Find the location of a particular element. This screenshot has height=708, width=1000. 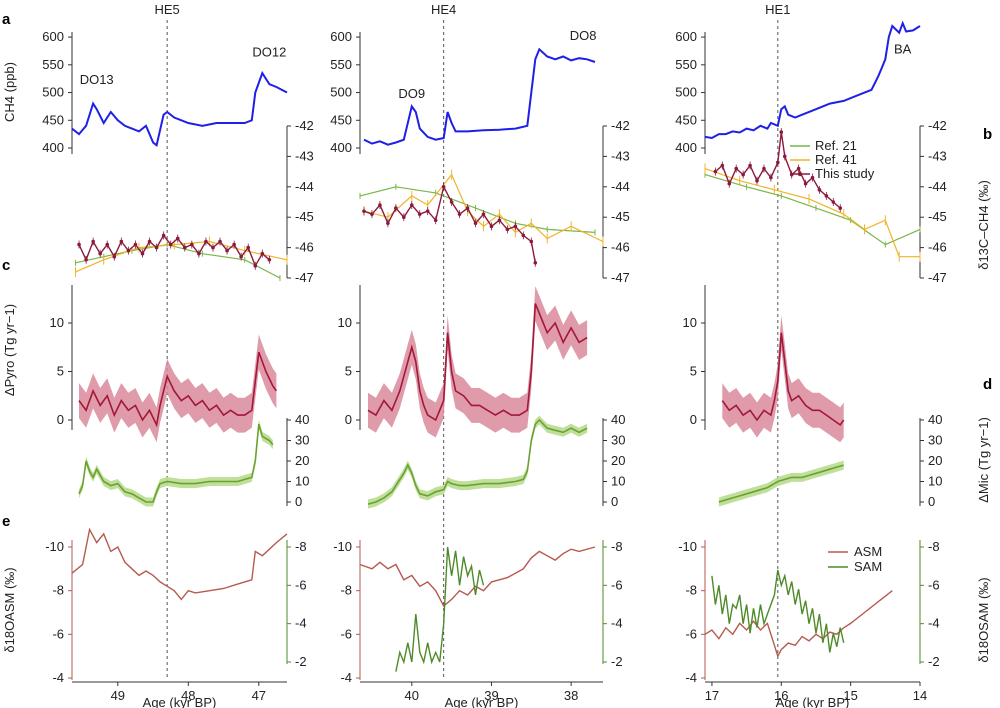

mic-tick-label: 0 is located at coordinates (614, 501).